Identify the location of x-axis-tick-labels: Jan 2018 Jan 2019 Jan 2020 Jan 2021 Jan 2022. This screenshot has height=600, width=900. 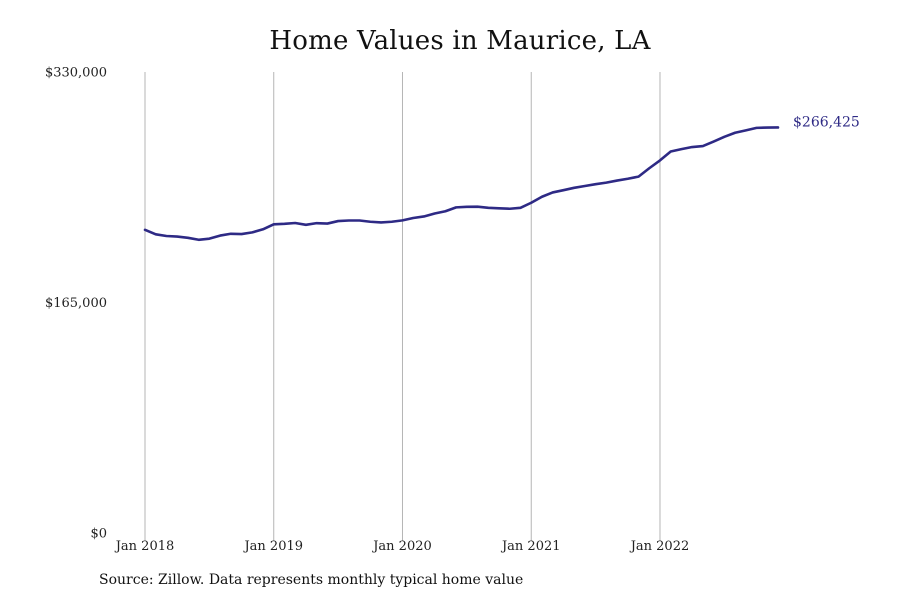
(402, 546).